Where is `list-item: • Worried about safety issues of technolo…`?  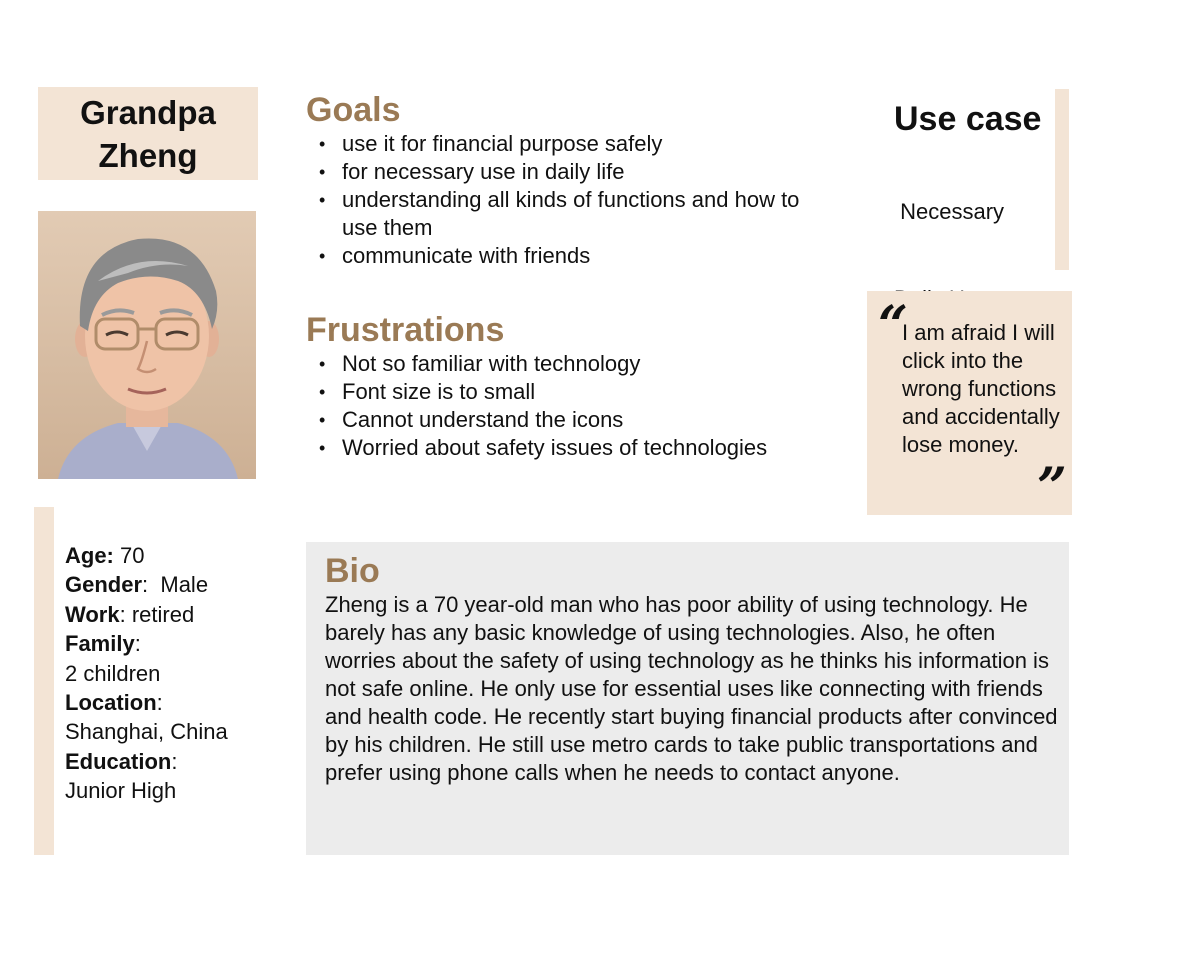
list-item: • Worried about safety issues of technolo… is located at coordinates (571, 448).